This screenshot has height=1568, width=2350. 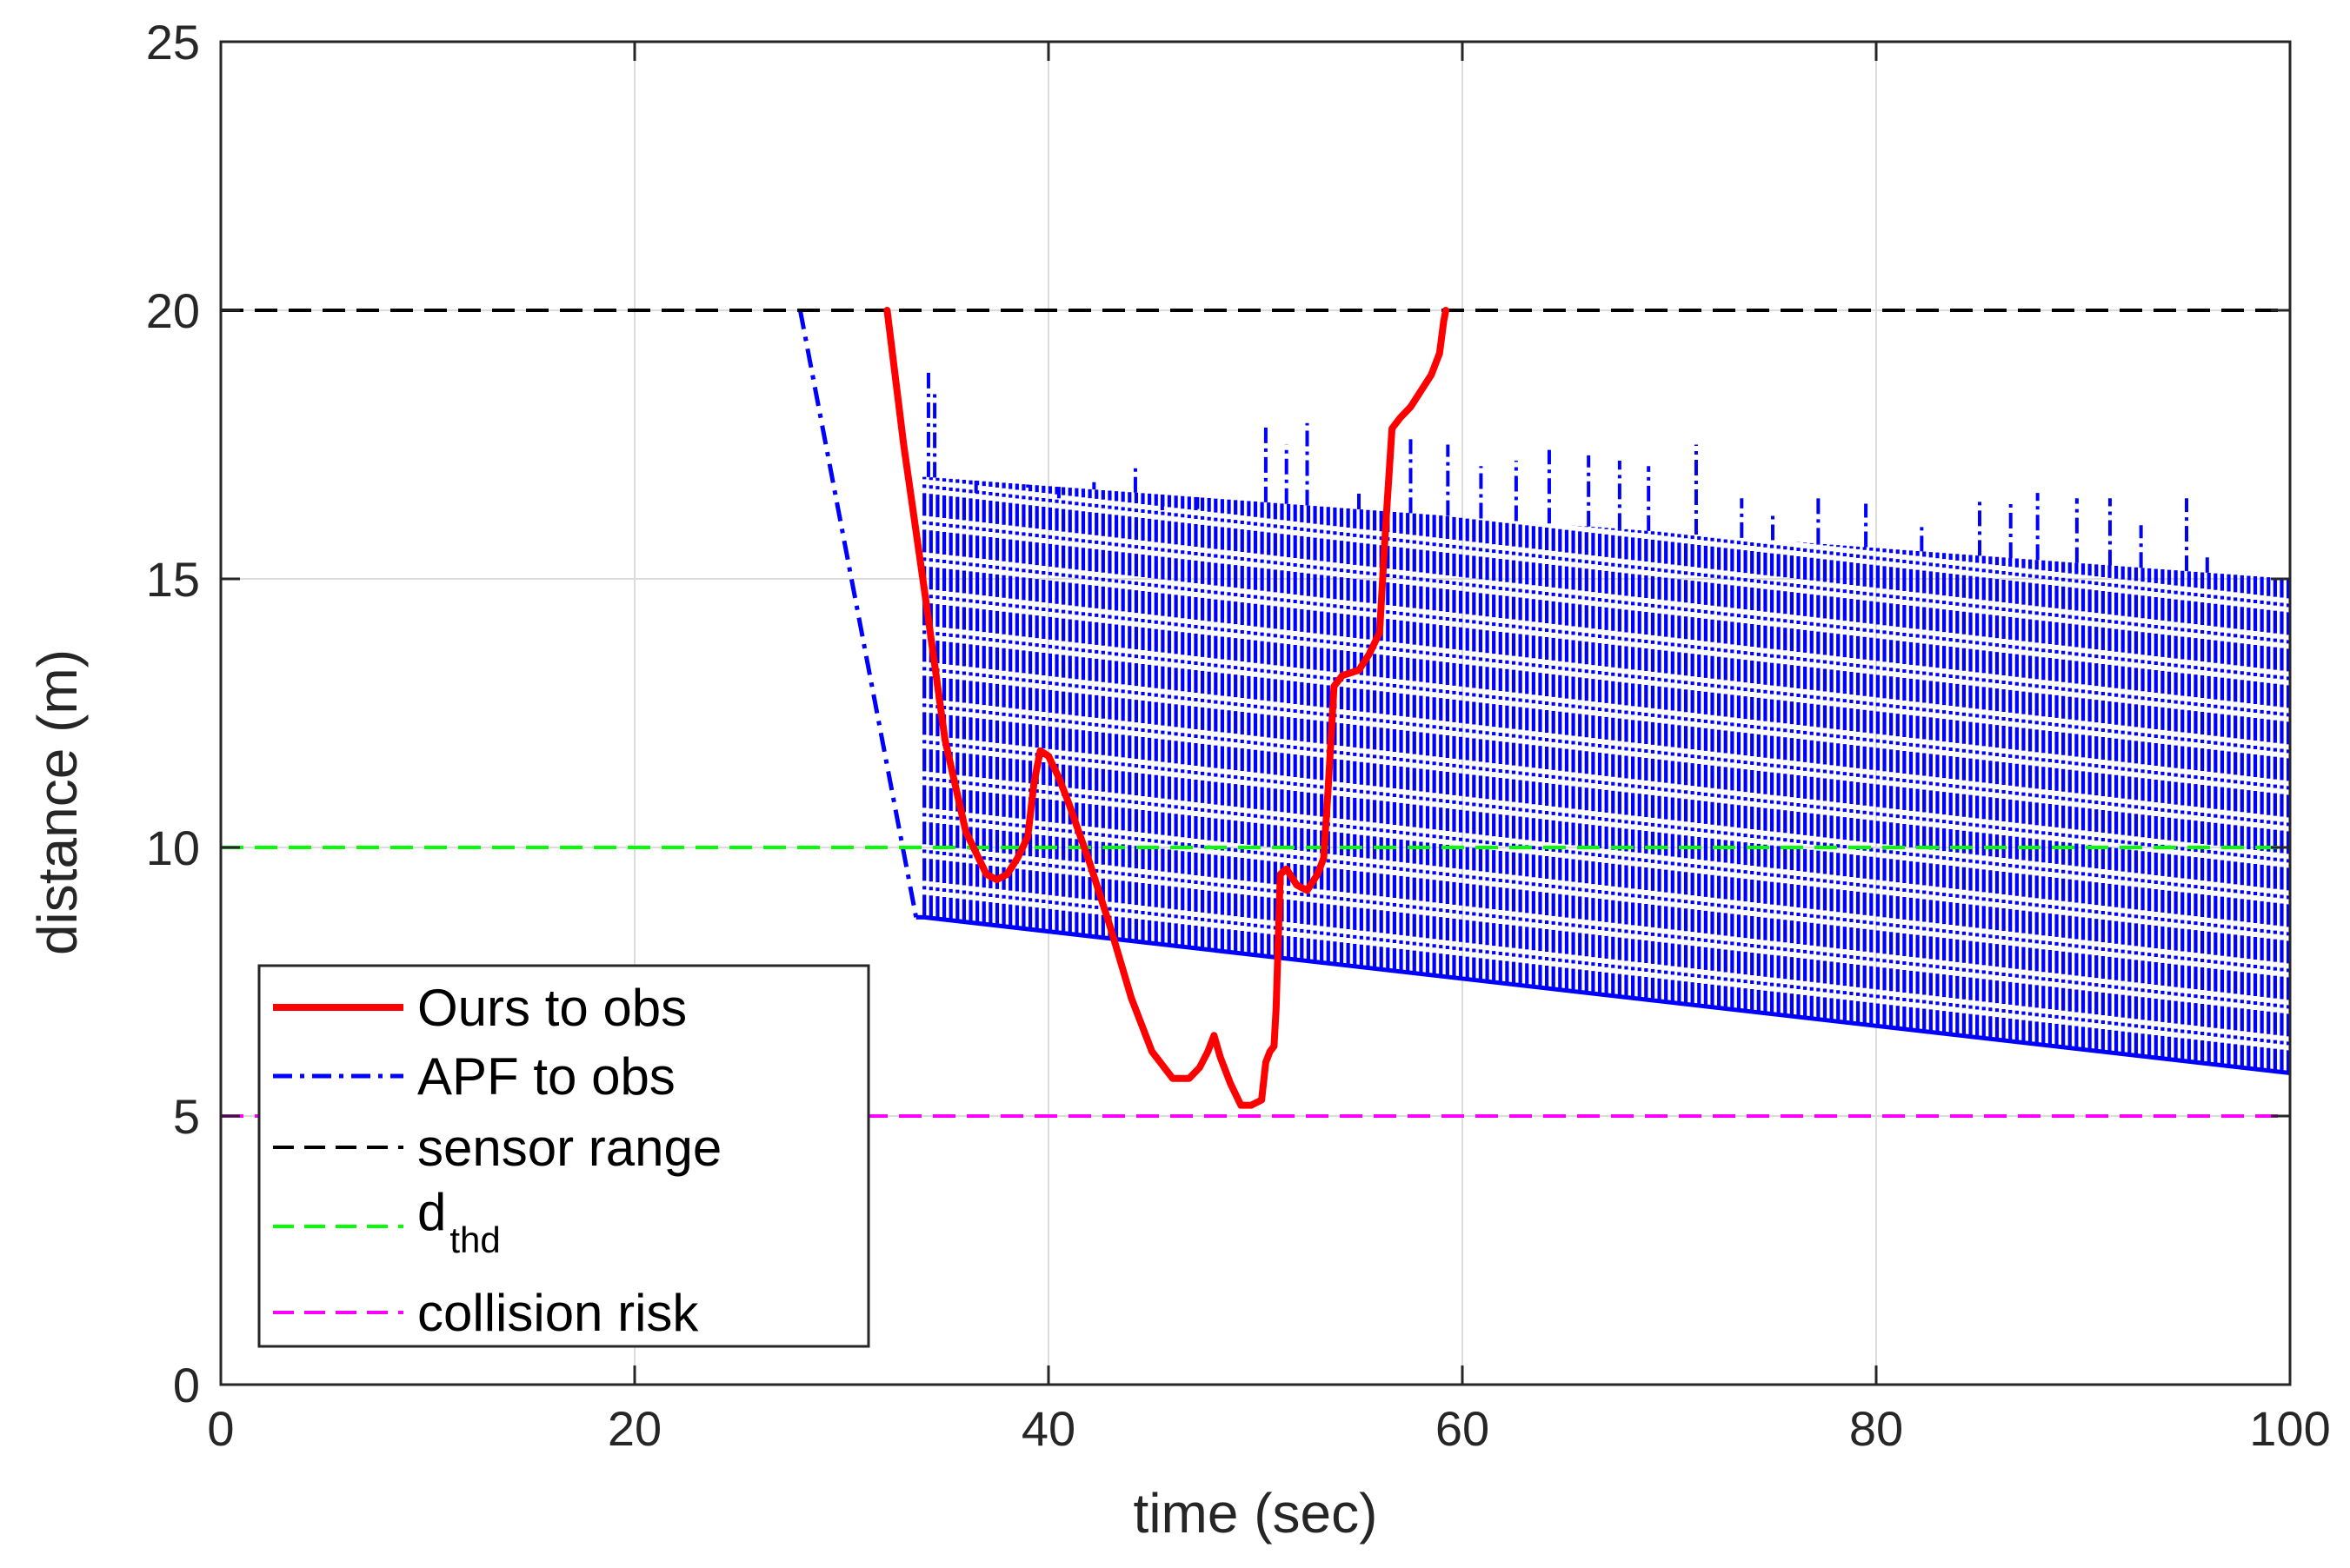 What do you see at coordinates (173, 848) in the screenshot?
I see `y-tick-label: 10` at bounding box center [173, 848].